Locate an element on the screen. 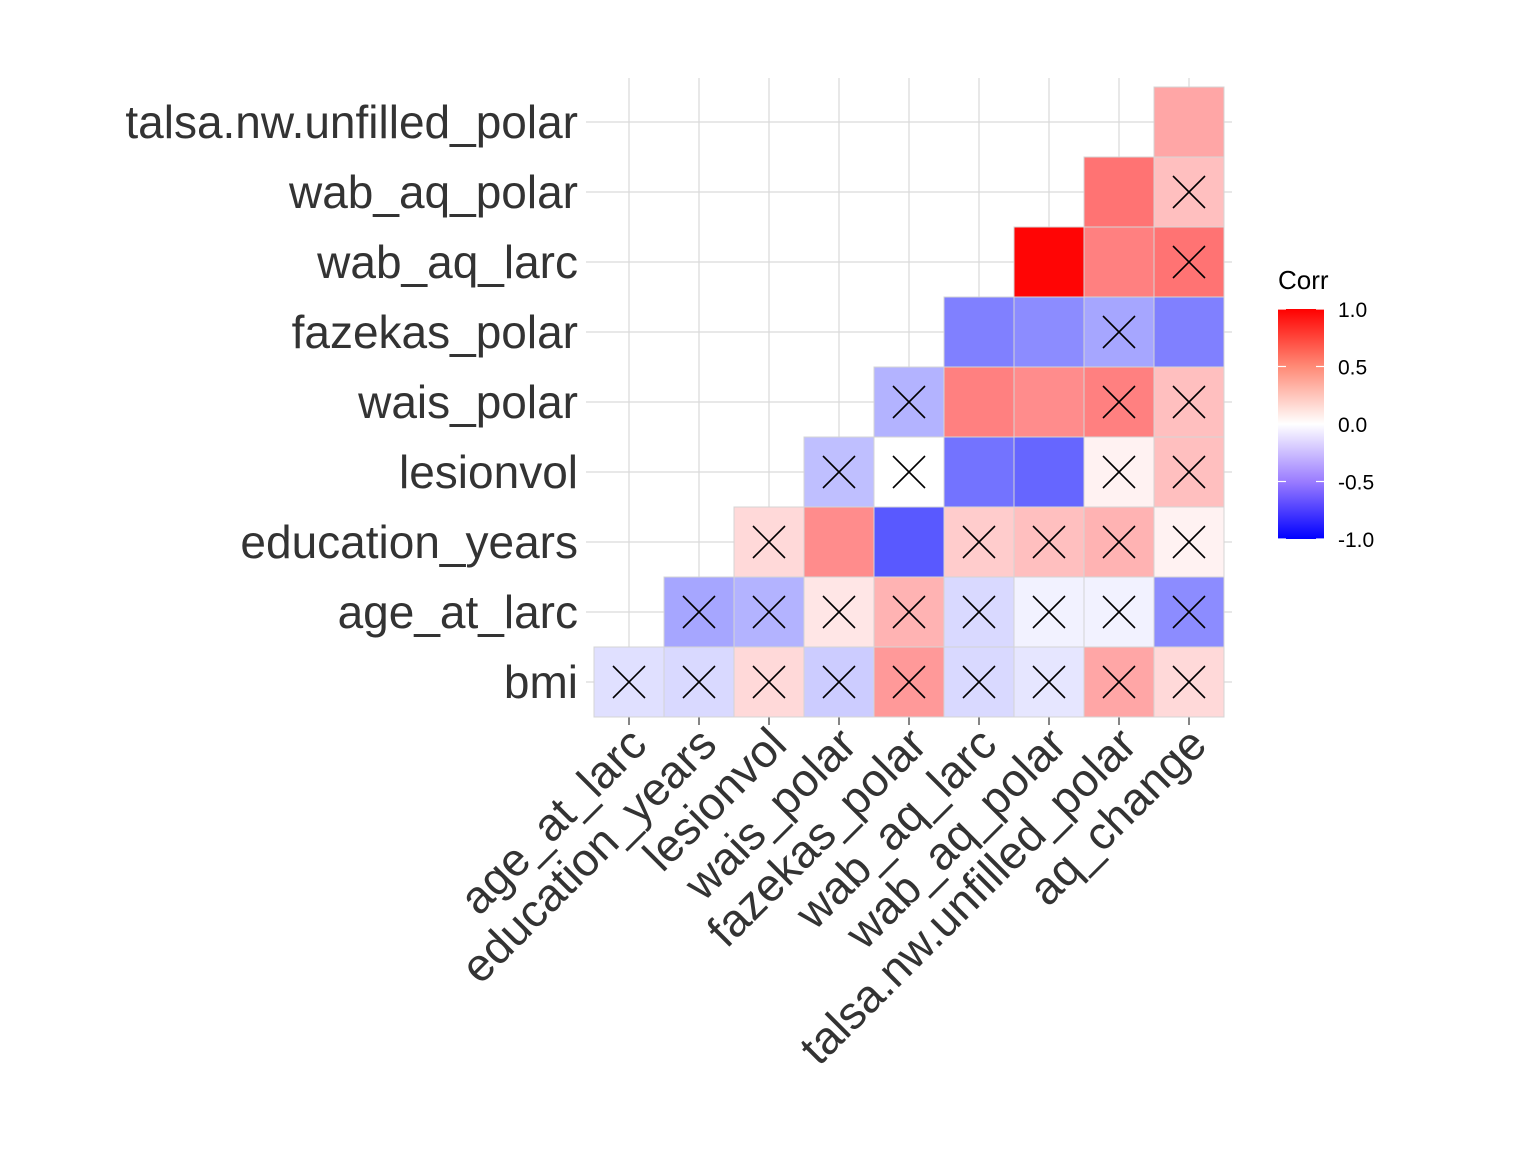 The image size is (1536, 1152). legend-tick-label: 1.0 is located at coordinates (1352, 310).